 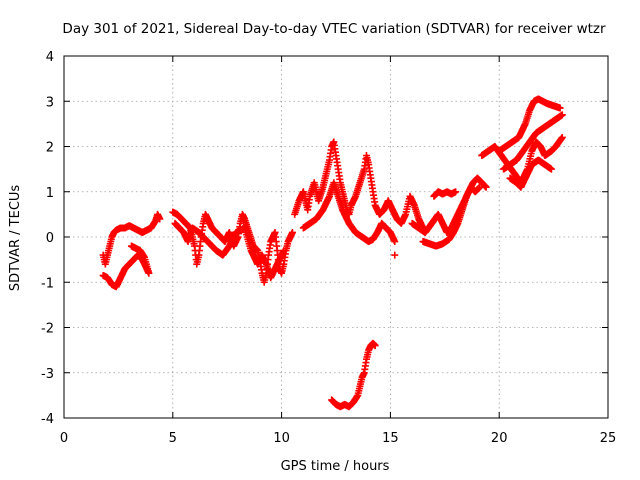 I want to click on y-tick-label: 1, so click(x=50, y=193).